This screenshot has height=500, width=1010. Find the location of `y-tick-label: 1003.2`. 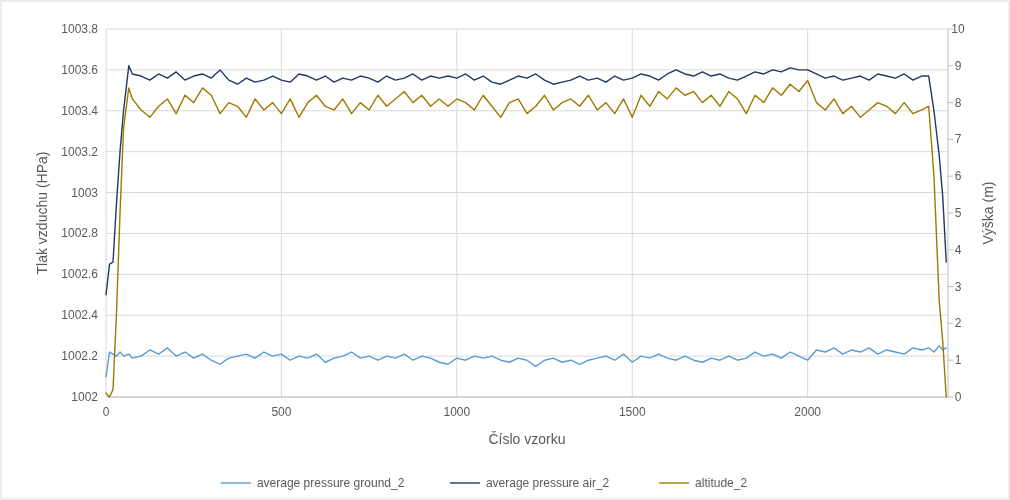

y-tick-label: 1003.2 is located at coordinates (80, 151).